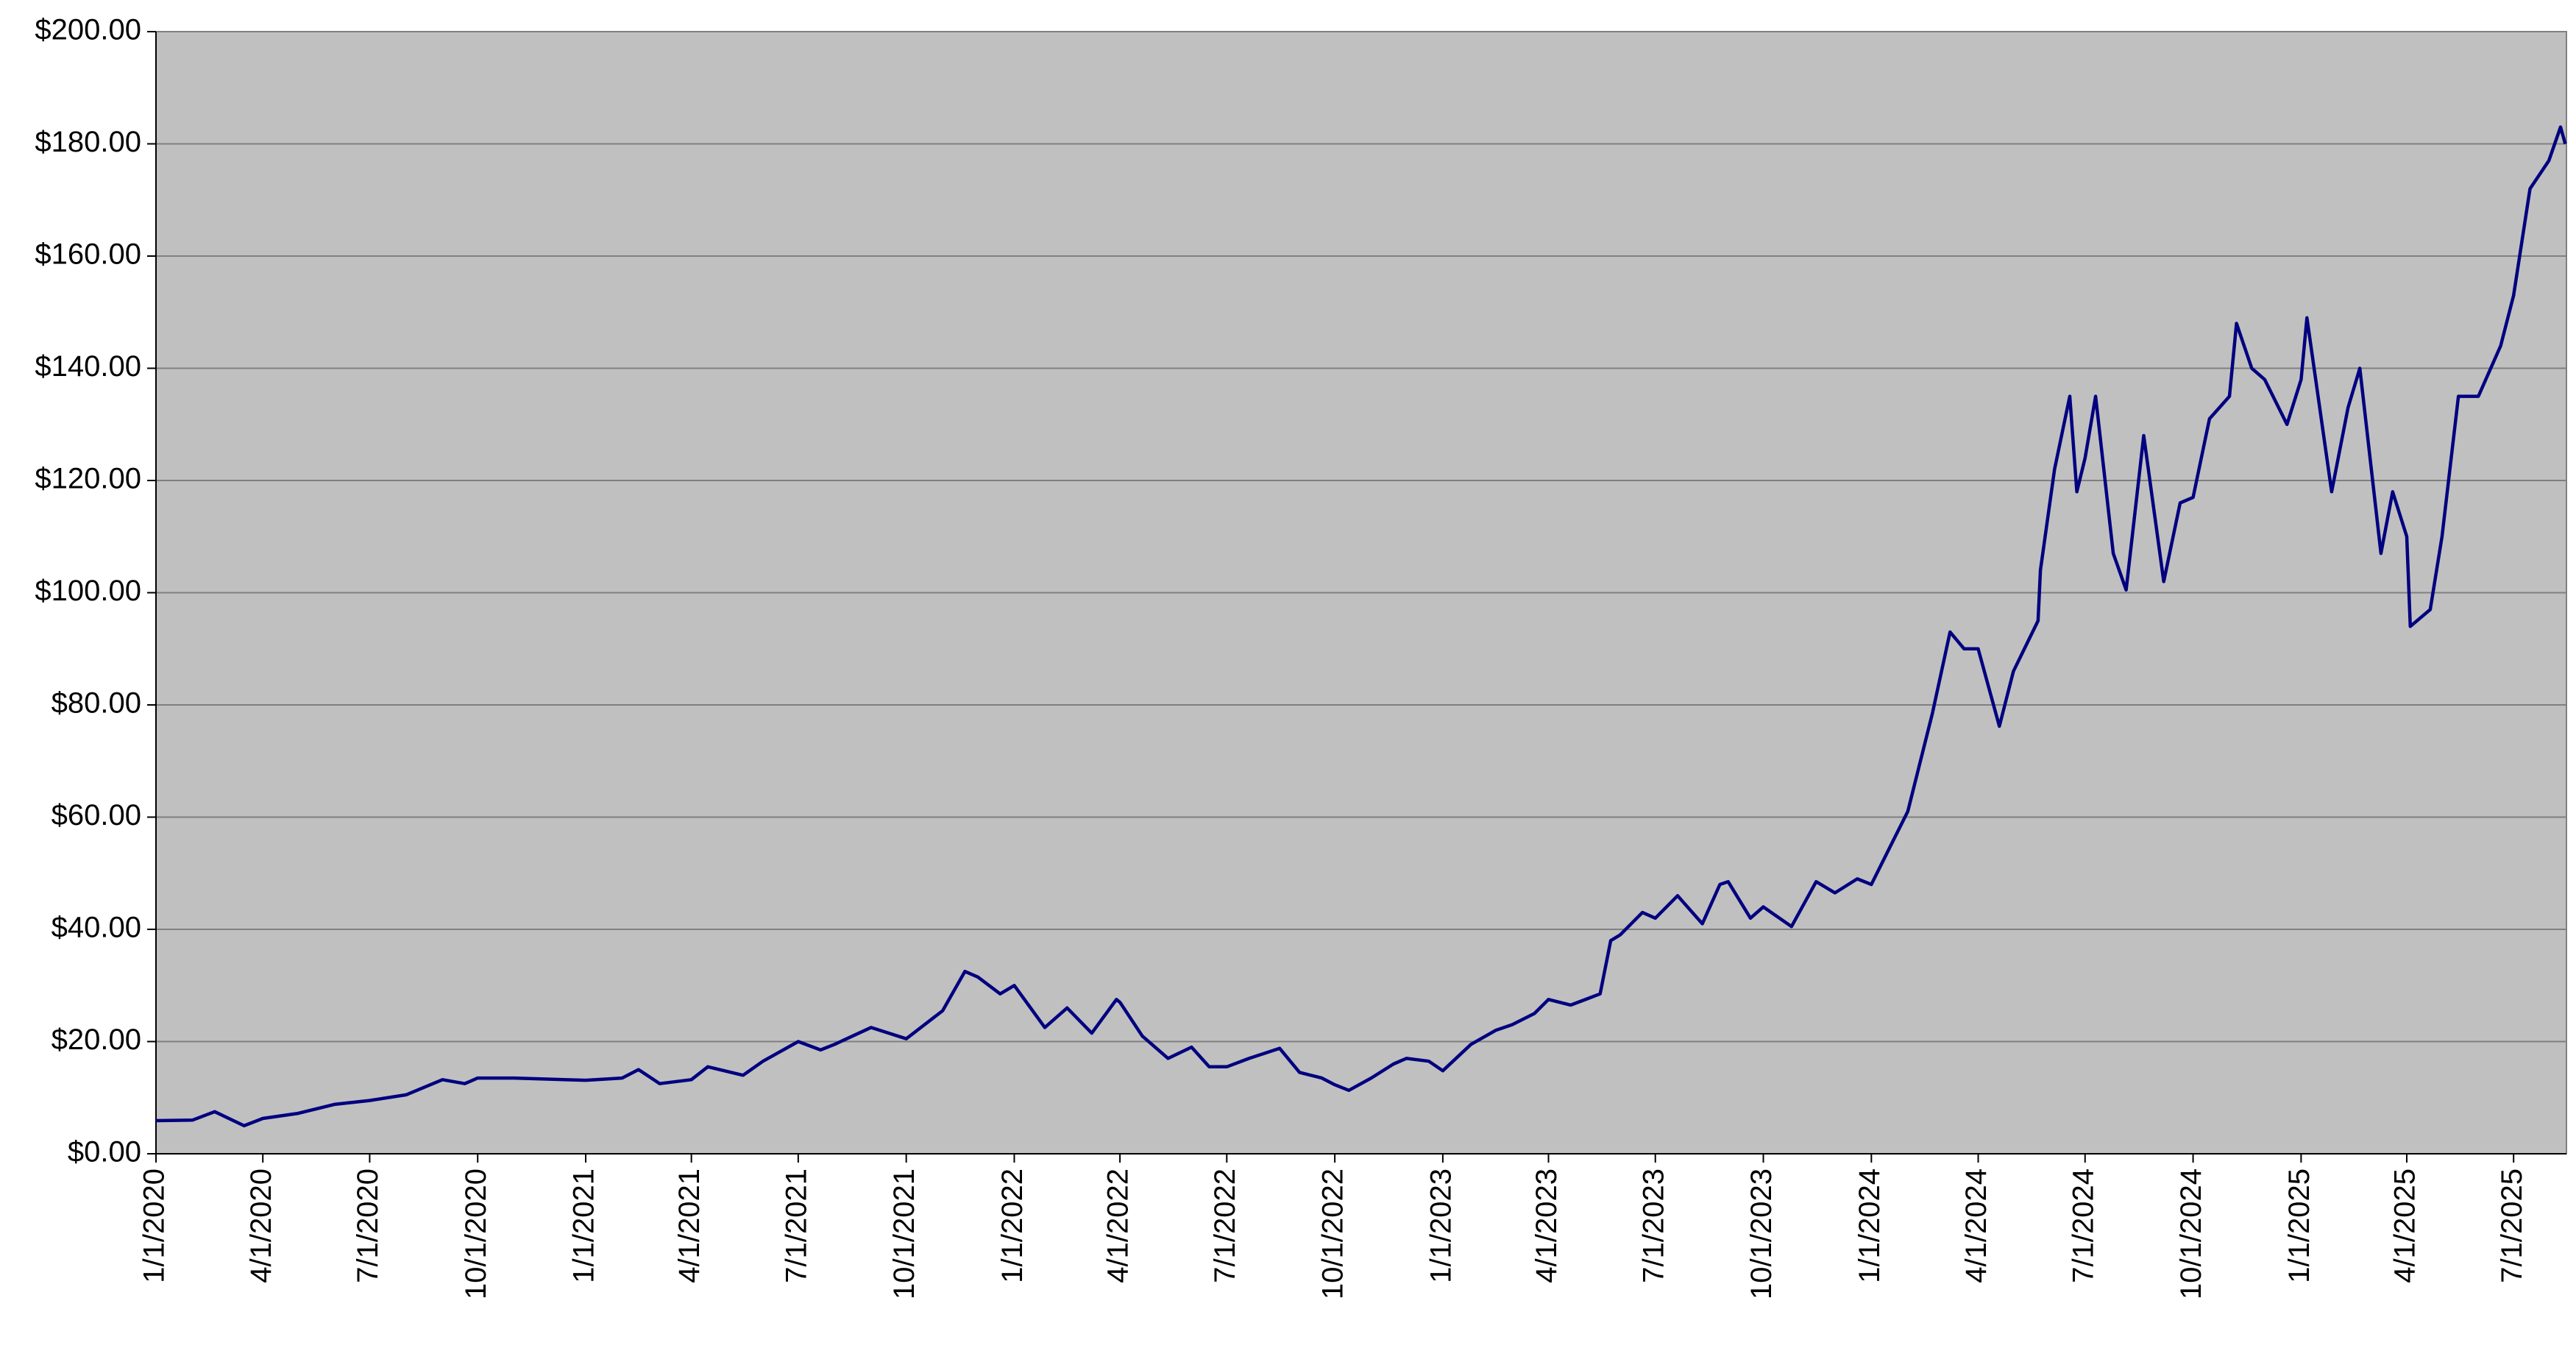 The width and height of the screenshot is (2576, 1362). Describe the element at coordinates (796, 1225) in the screenshot. I see `x-tick-label: 7/1/2021` at that location.